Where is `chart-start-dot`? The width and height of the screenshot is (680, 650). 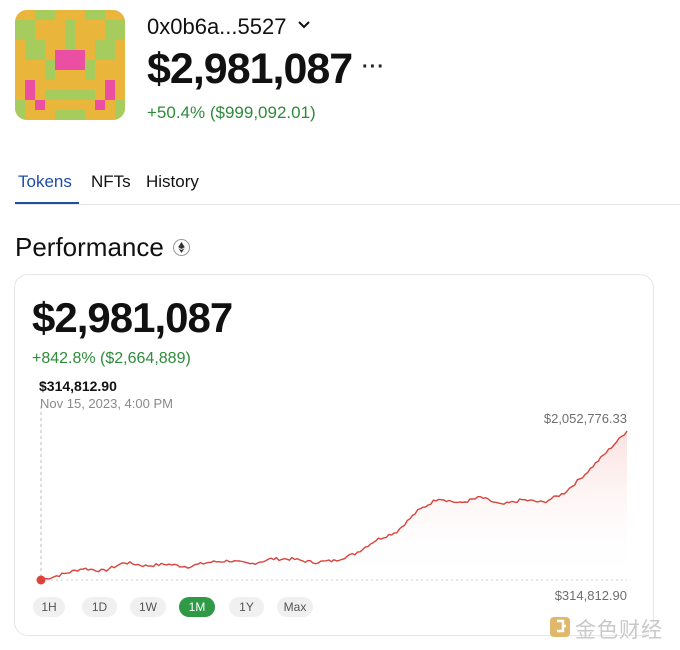 chart-start-dot is located at coordinates (41, 580).